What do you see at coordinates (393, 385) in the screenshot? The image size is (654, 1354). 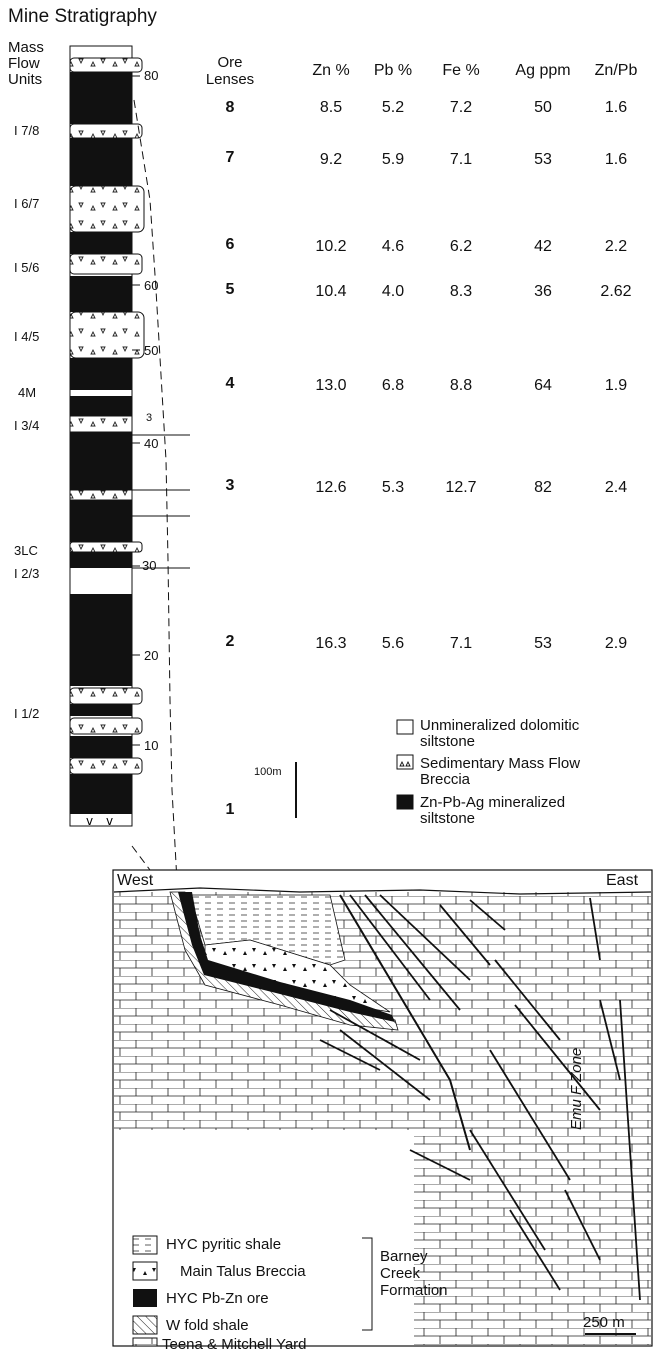 I see `cell-pb: 6.8` at bounding box center [393, 385].